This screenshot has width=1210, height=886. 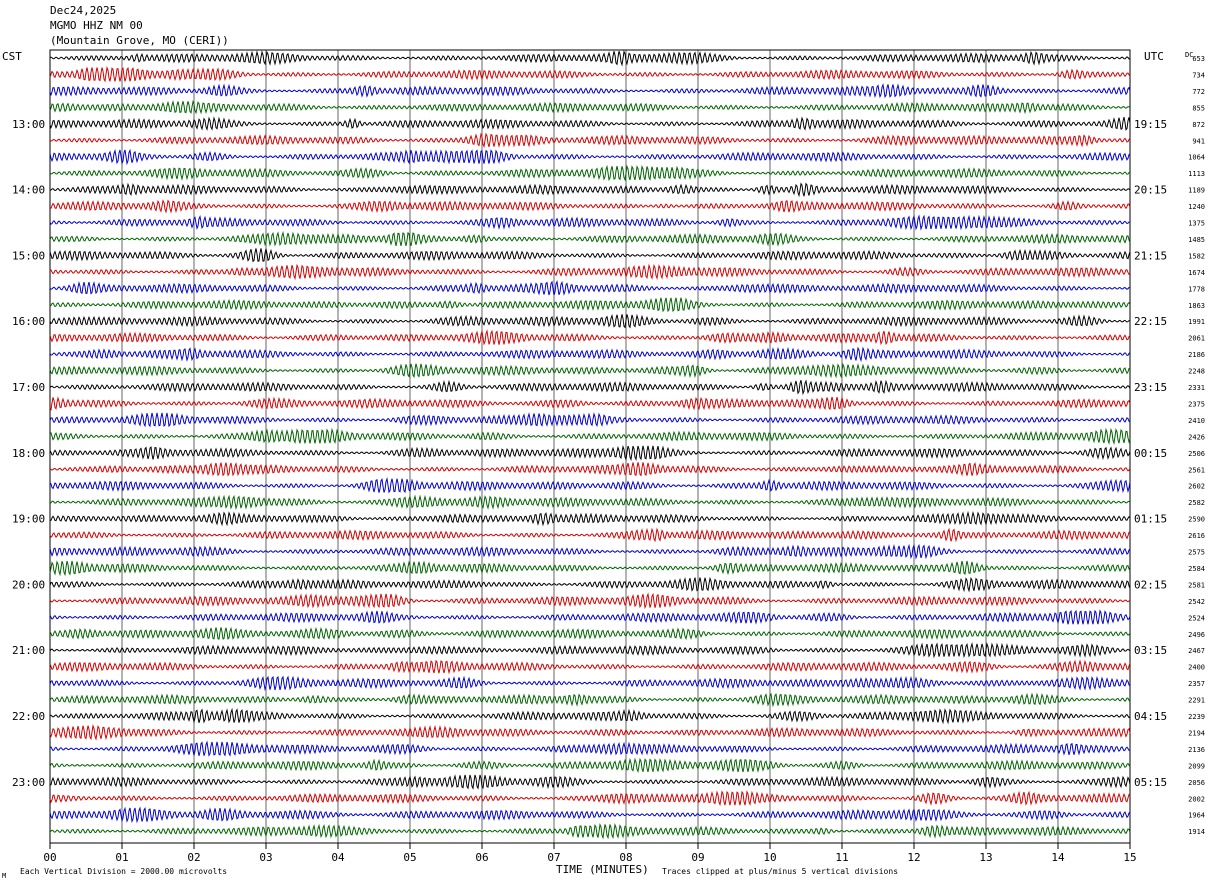 I want to click on right-hour-label: 22:15, so click(x=1150, y=321).